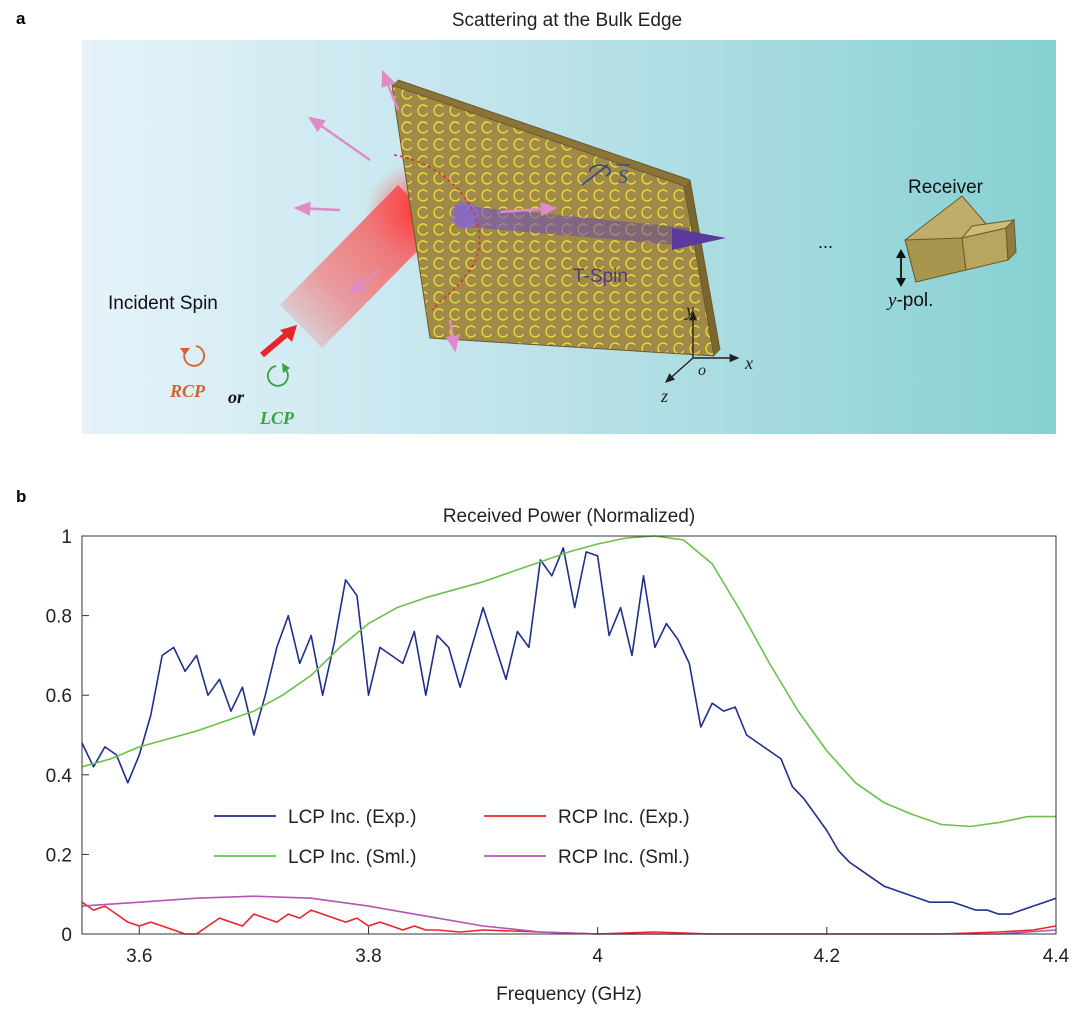 This screenshot has height=1012, width=1074. What do you see at coordinates (624, 857) in the screenshot?
I see `legend-label-rcp-sml: RCP Inc. (Sml.)` at bounding box center [624, 857].